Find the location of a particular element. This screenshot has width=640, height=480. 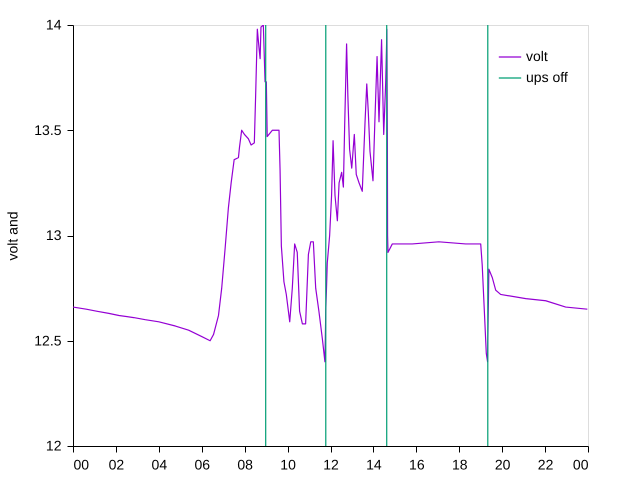

y-tick-label: 12 is located at coordinates (54, 446).